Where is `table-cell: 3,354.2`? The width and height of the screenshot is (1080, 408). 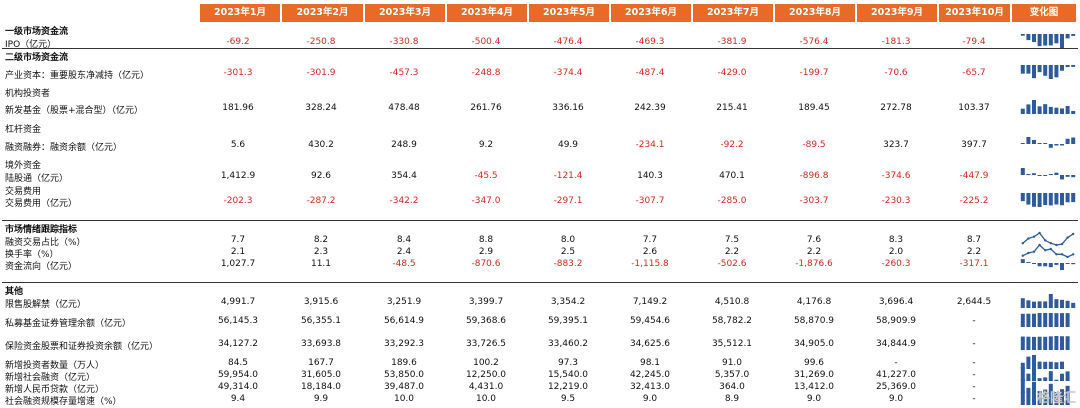
table-cell: 3,354.2 is located at coordinates (568, 302).